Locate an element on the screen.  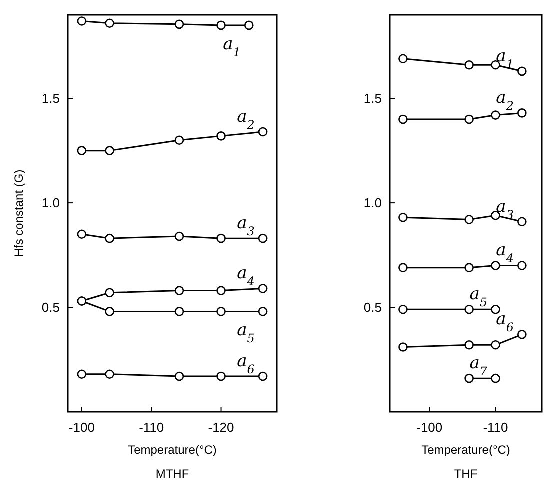
y-axis-title: Hfs constant (G) is located at coordinates (19, 214).